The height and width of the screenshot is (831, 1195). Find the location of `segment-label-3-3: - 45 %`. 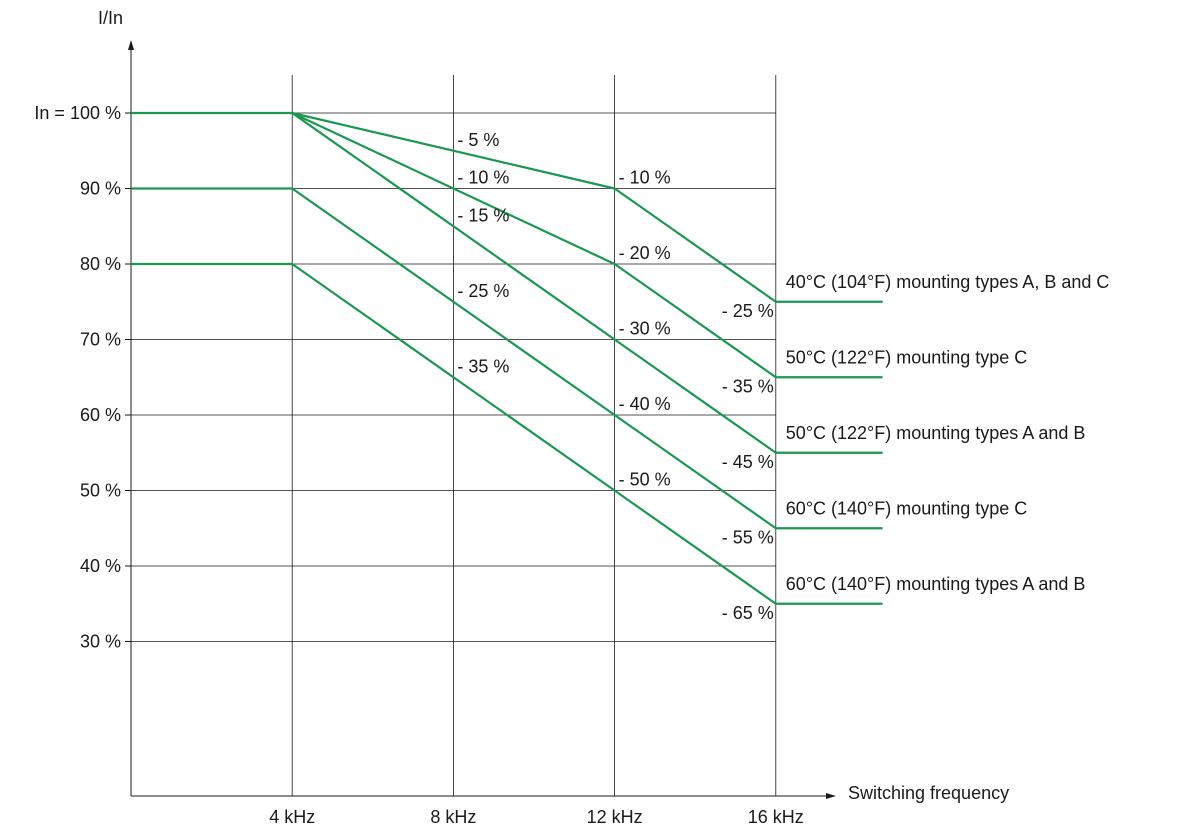

segment-label-3-3: - 45 % is located at coordinates (748, 462).